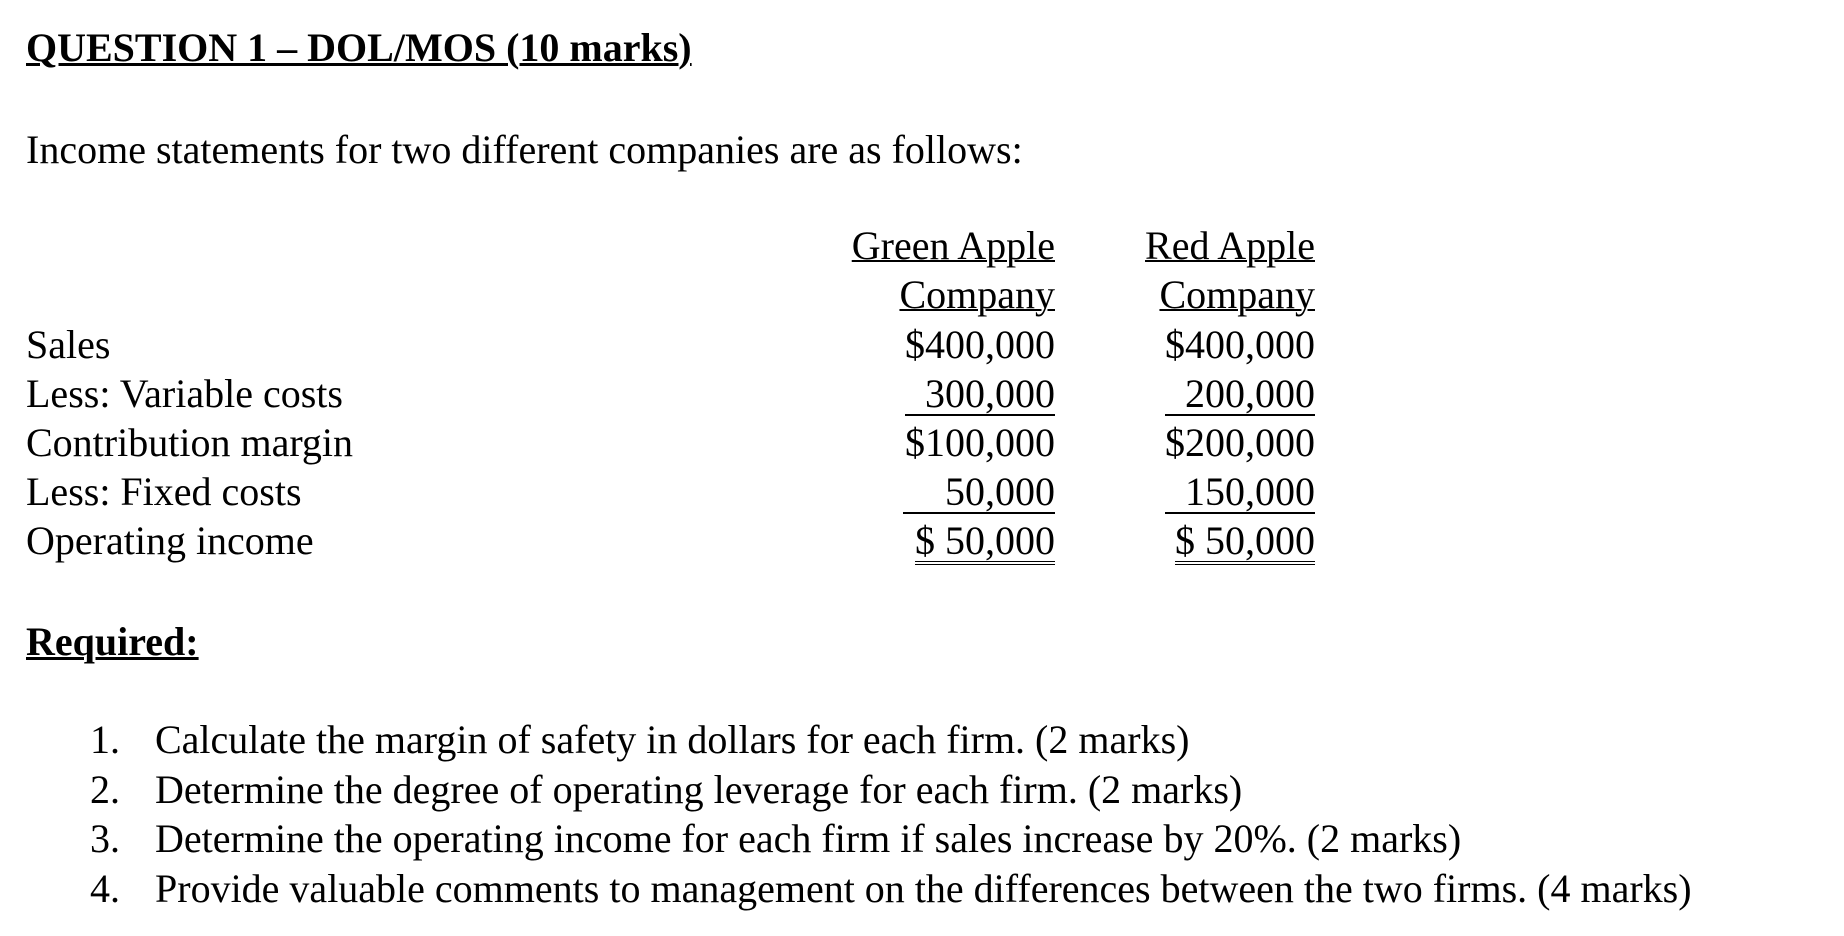 Image resolution: width=1844 pixels, height=936 pixels. What do you see at coordinates (184, 393) in the screenshot?
I see `row-label-variable-costs: Less: Variable costs` at bounding box center [184, 393].